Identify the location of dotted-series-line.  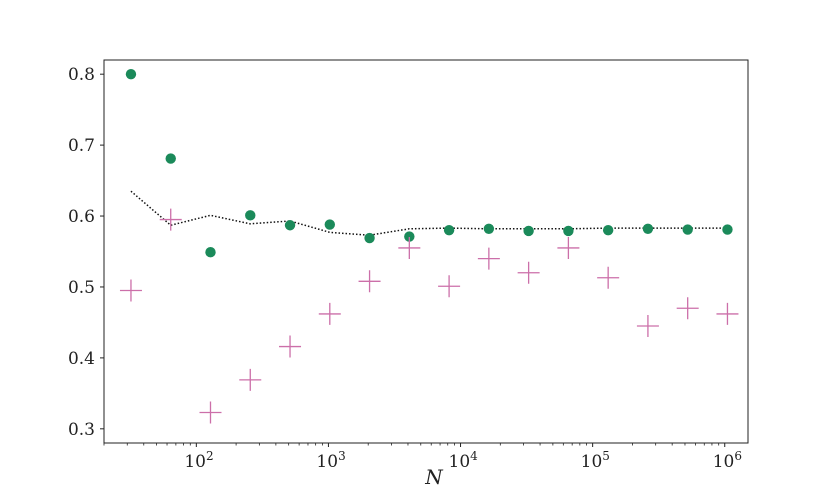
(429, 213).